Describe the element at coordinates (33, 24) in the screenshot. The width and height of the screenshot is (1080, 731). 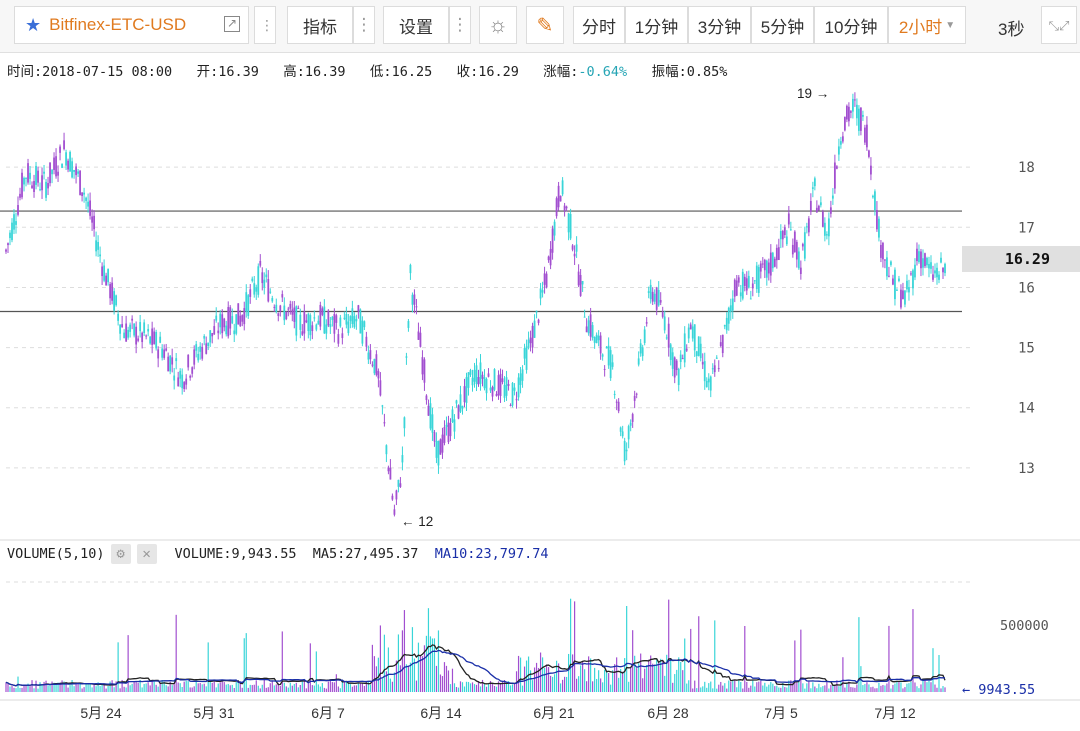
I see `star-icon: ★` at that location.